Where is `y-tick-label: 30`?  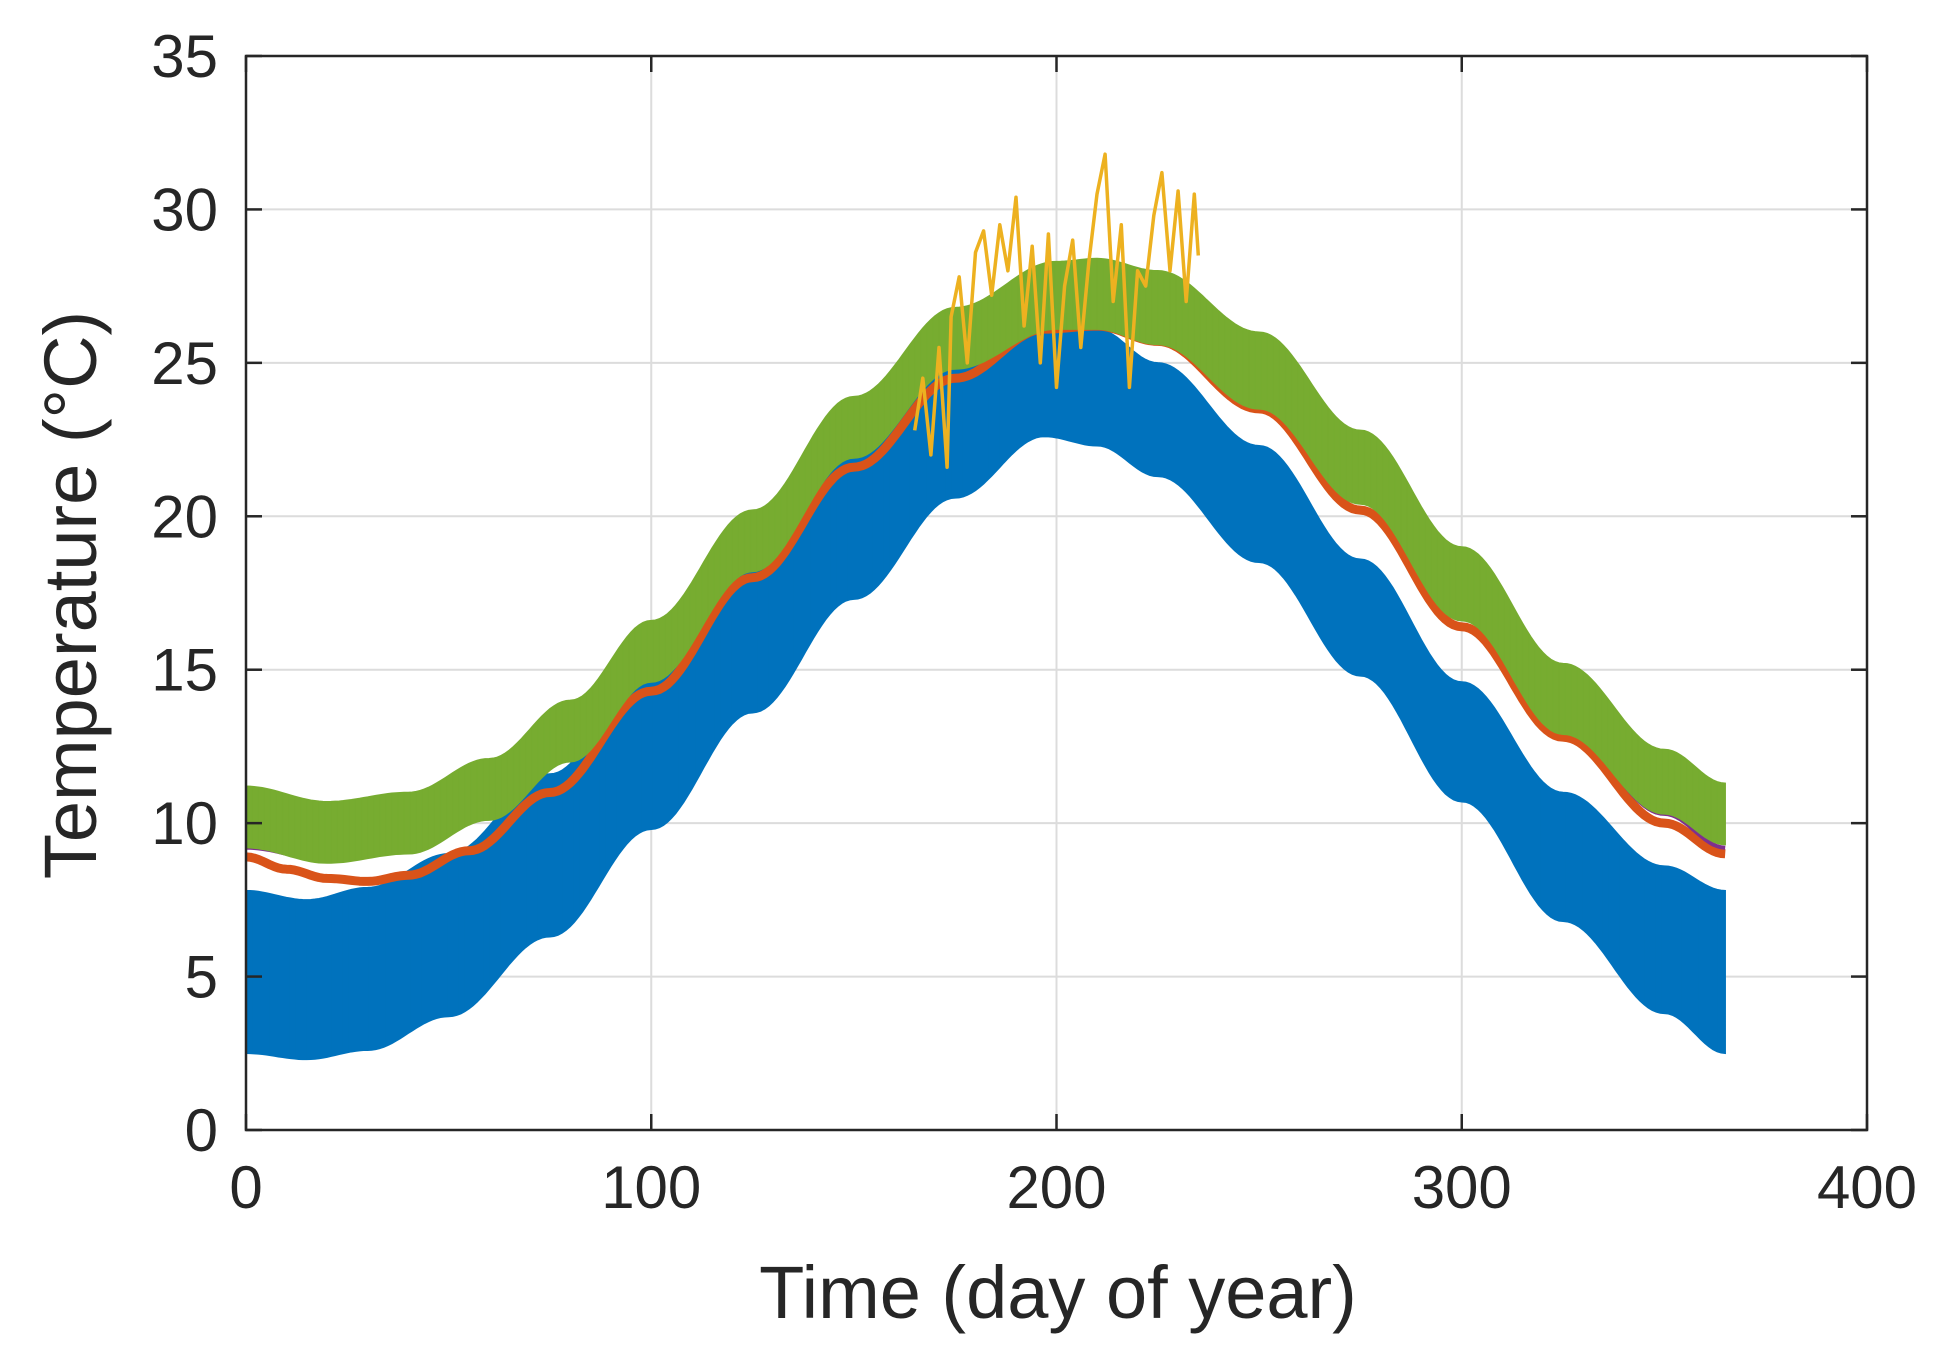 y-tick-label: 30 is located at coordinates (184, 209).